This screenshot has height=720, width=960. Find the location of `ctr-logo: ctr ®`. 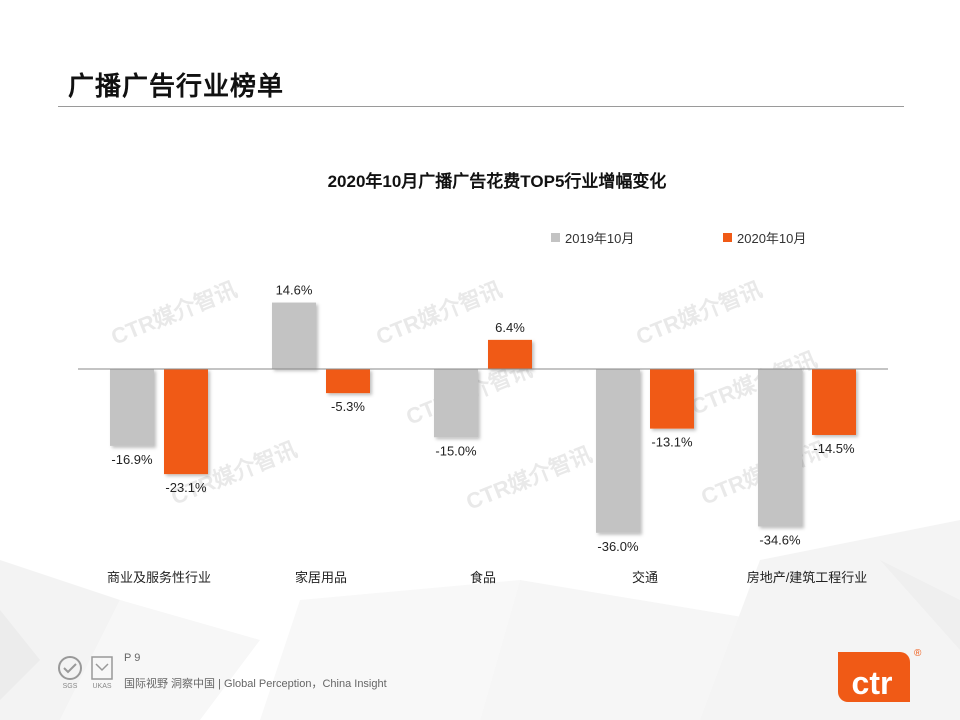

ctr-logo: ctr ® is located at coordinates (880, 675).